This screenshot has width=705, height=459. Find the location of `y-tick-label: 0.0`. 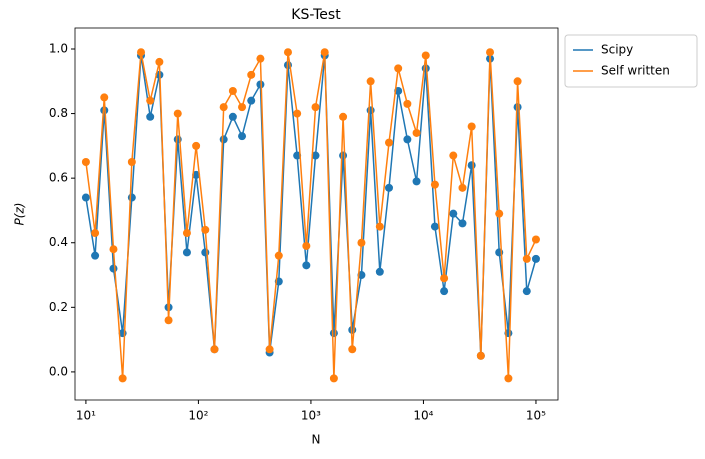

y-tick-label: 0.0 is located at coordinates (58, 371).